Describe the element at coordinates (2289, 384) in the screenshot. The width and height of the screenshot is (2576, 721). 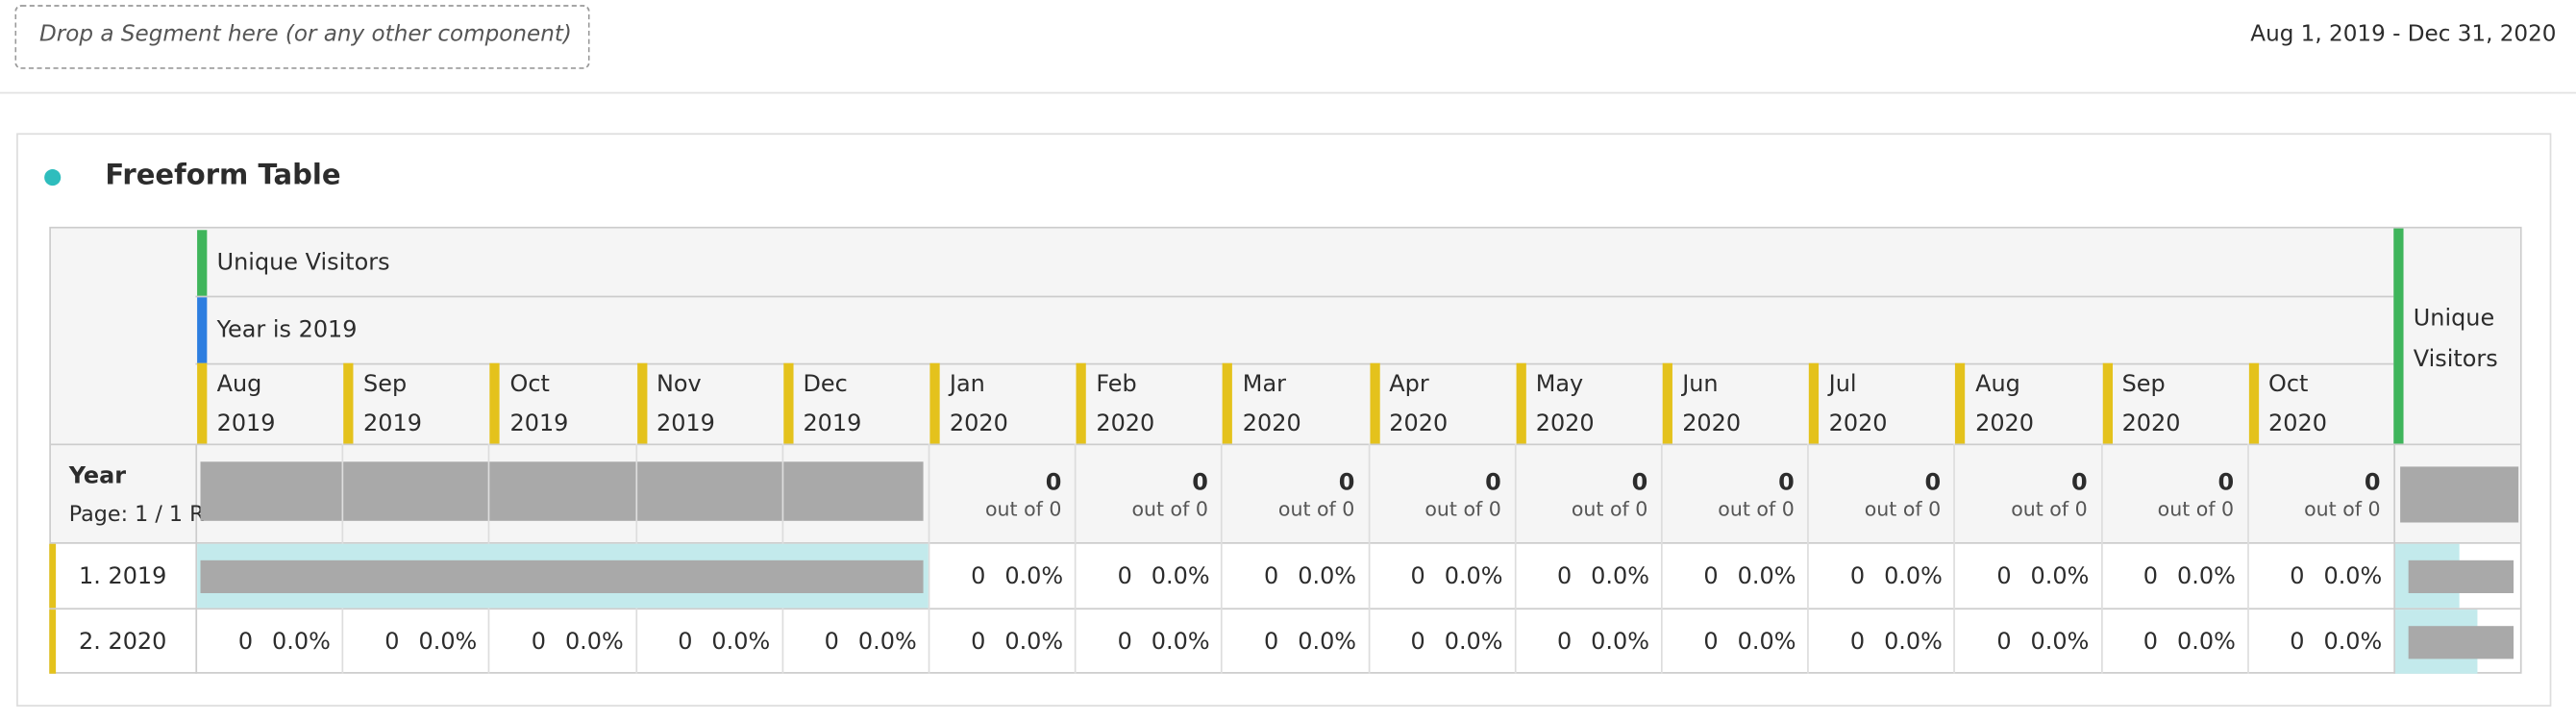
I see `column-month: Oct` at that location.